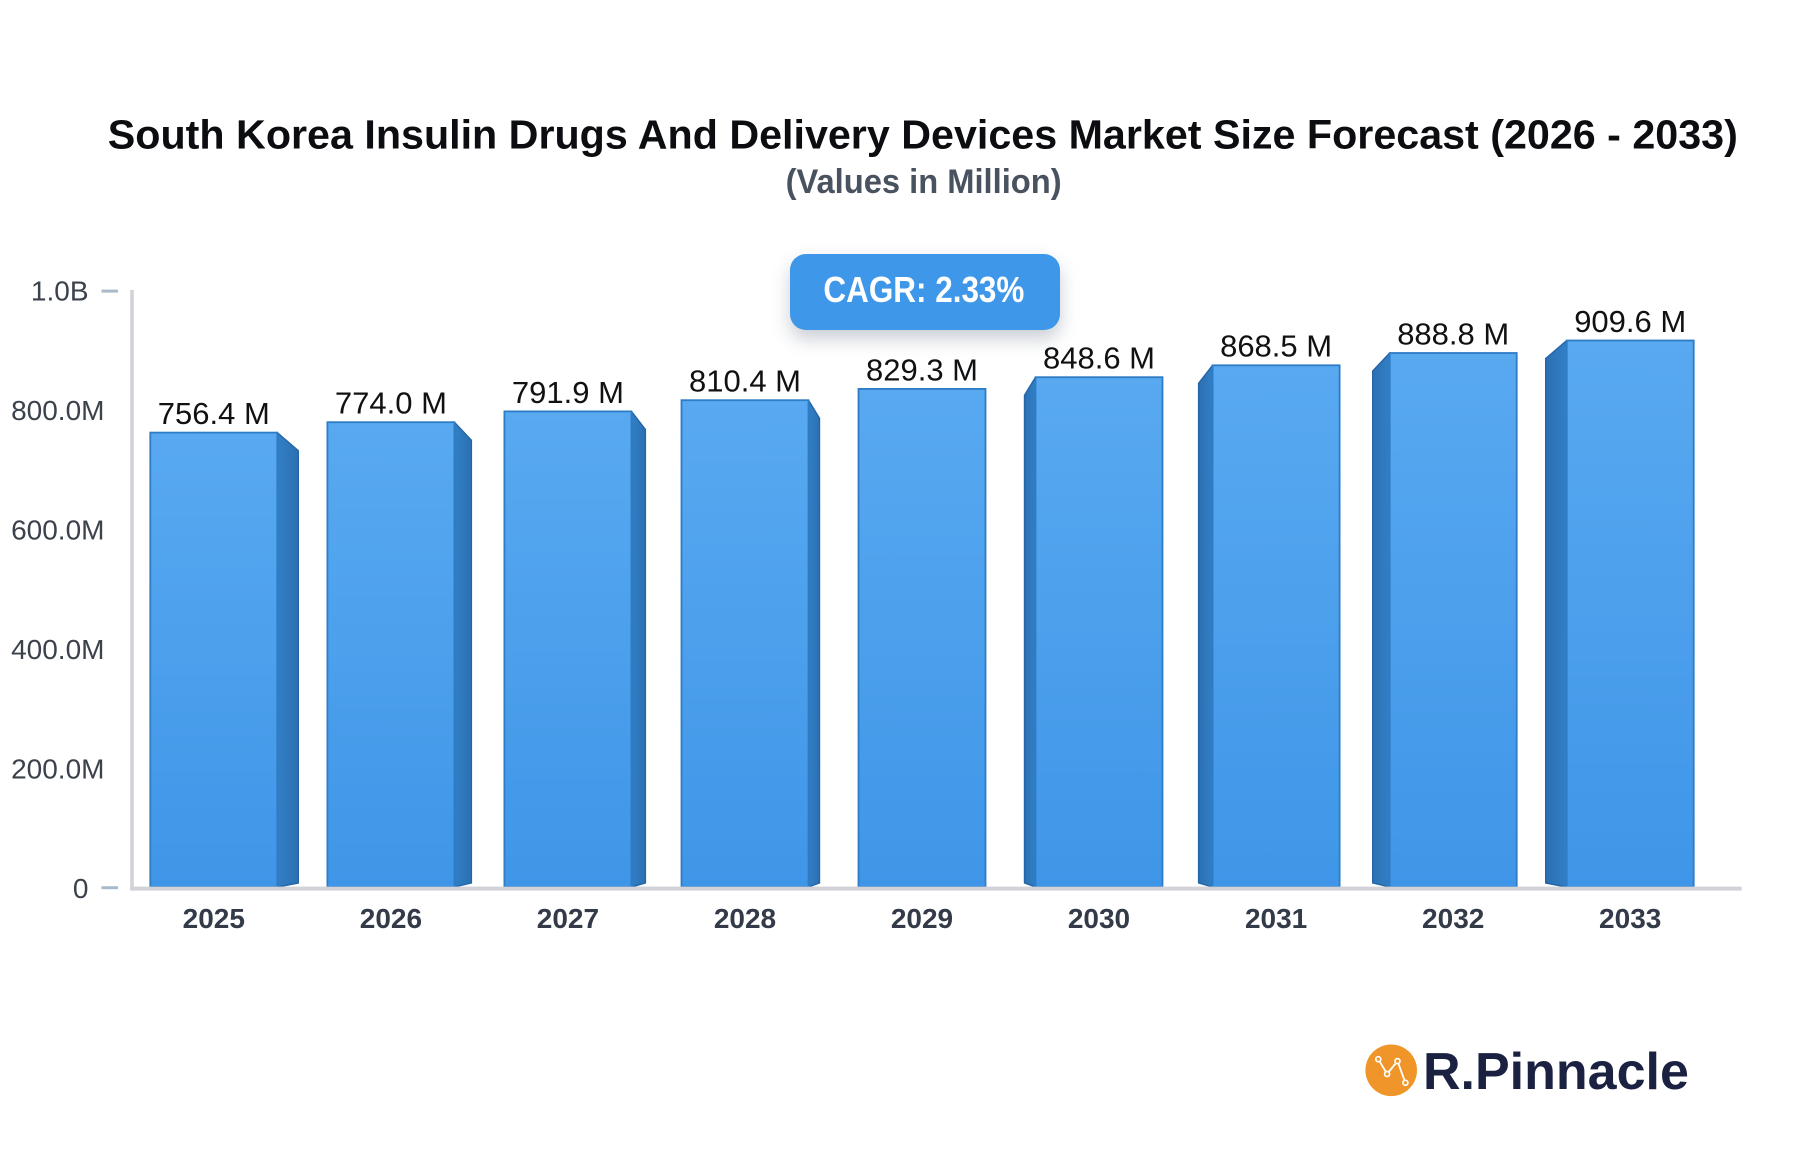 This screenshot has height=1156, width=1800. I want to click on svg-text: 800.0M, so click(57, 410).